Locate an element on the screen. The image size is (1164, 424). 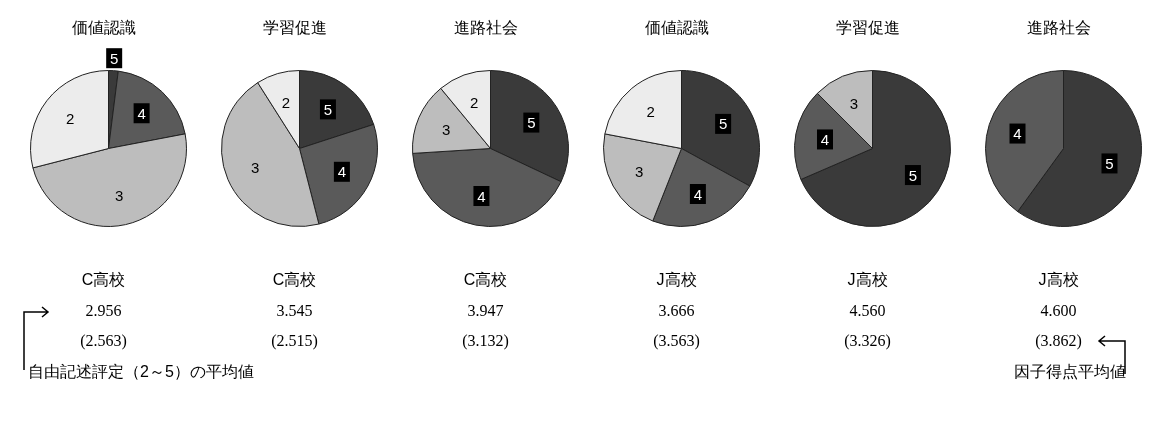
text: (3.563) is located at coordinates (676, 341).